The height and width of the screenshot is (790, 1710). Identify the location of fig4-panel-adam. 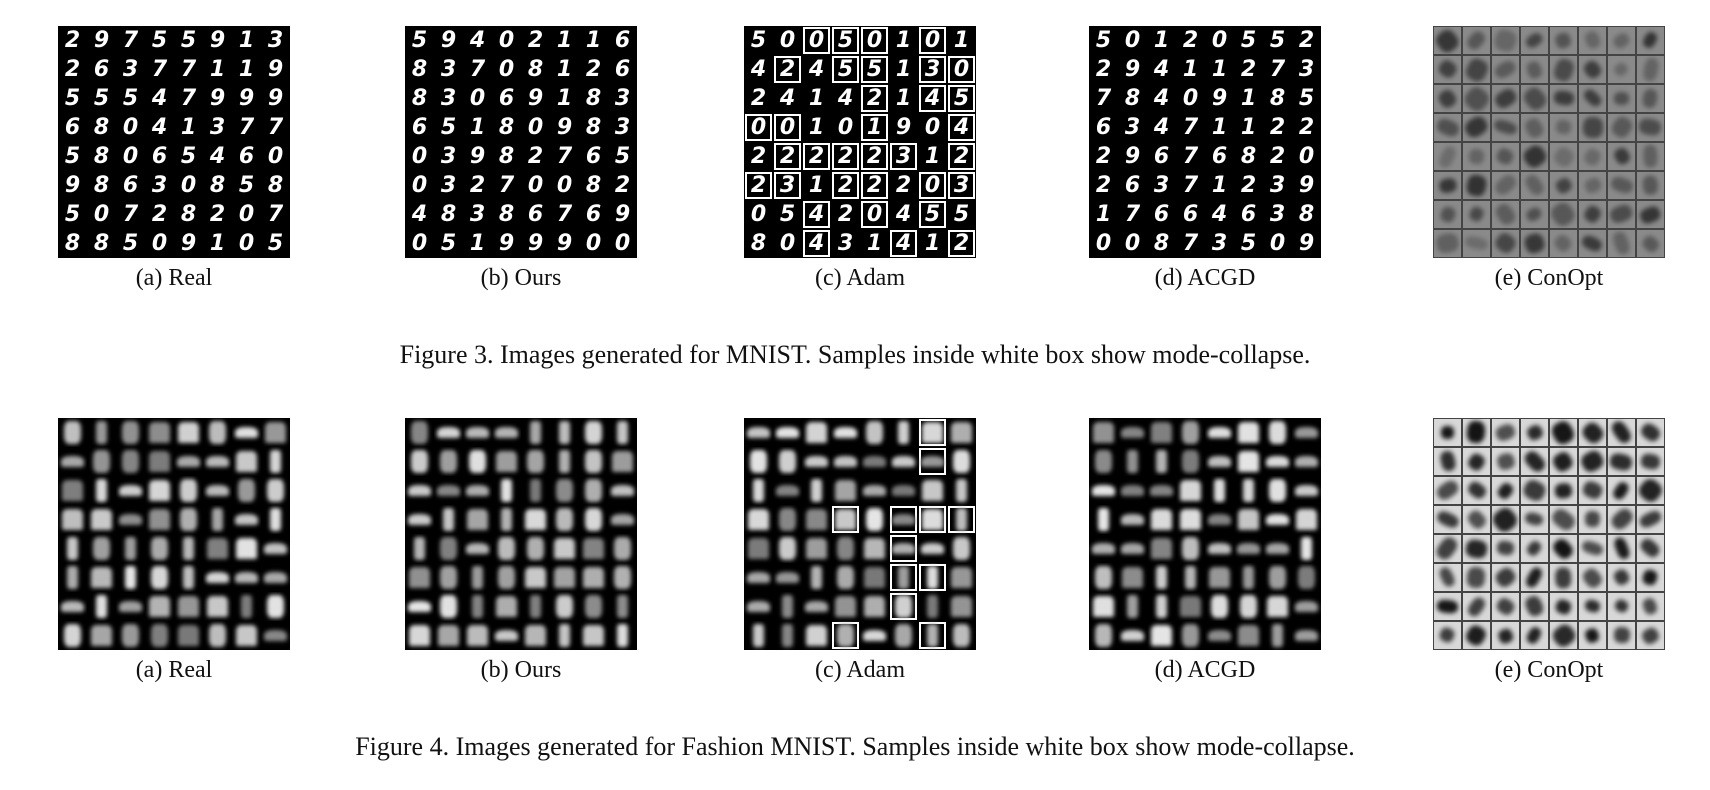
(860, 534).